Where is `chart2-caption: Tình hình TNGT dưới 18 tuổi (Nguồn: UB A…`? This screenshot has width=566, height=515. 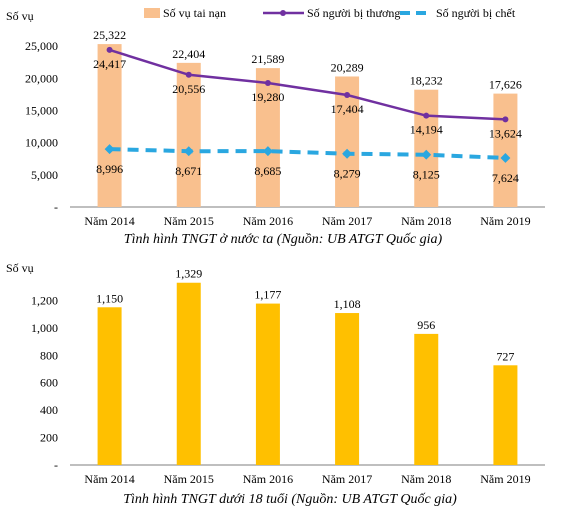
chart2-caption: Tình hình TNGT dưới 18 tuổi (Nguồn: UB A… is located at coordinates (290, 499).